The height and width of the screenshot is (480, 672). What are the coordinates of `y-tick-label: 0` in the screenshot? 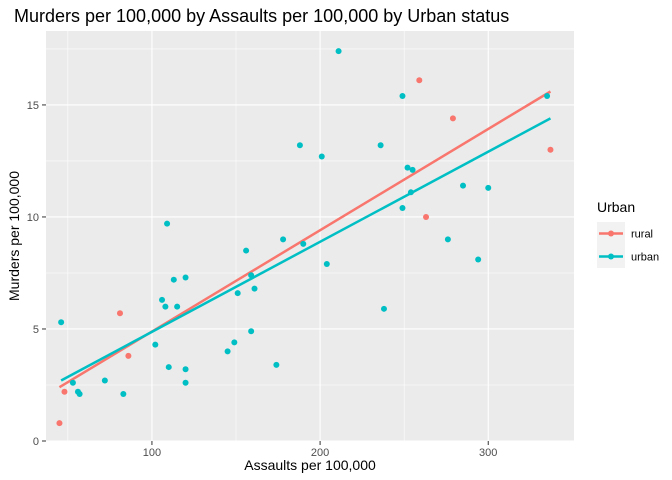 It's located at (36, 442).